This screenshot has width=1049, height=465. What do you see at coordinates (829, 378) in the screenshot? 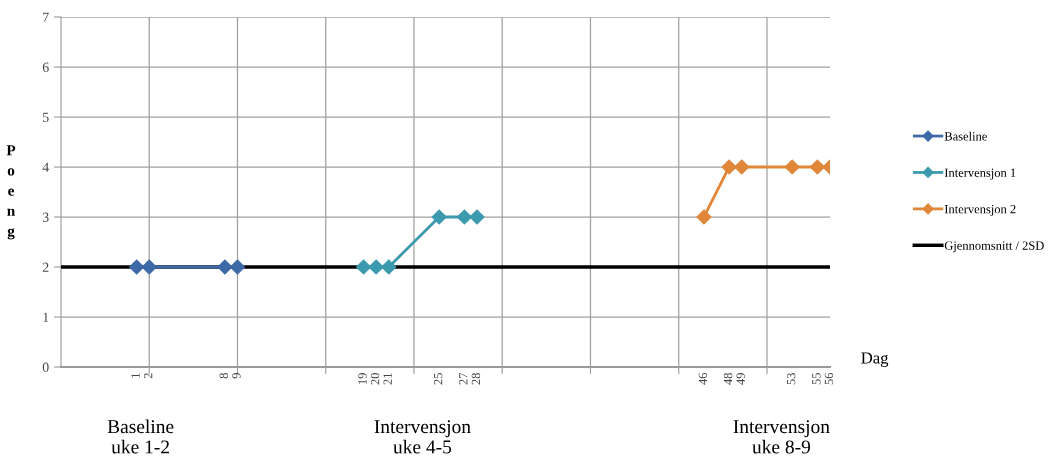
I see `x-tick-label: 56` at bounding box center [829, 378].